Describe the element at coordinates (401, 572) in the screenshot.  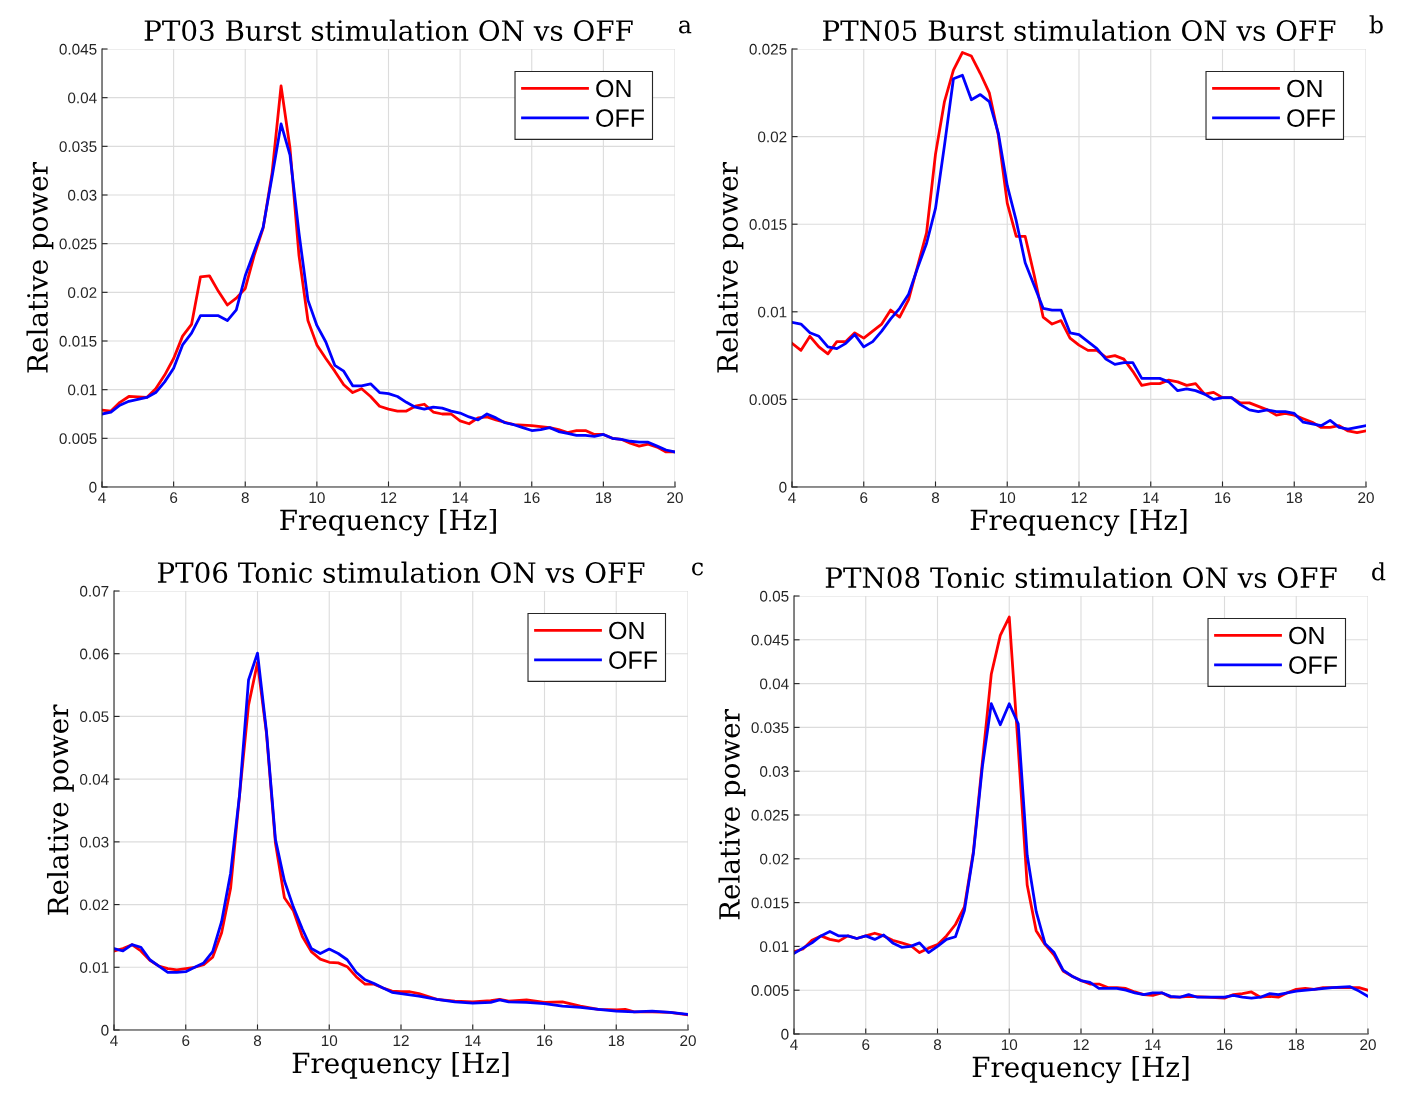
I see `chart-title: PT06 Tonic stimulation ON vs OFF` at that location.